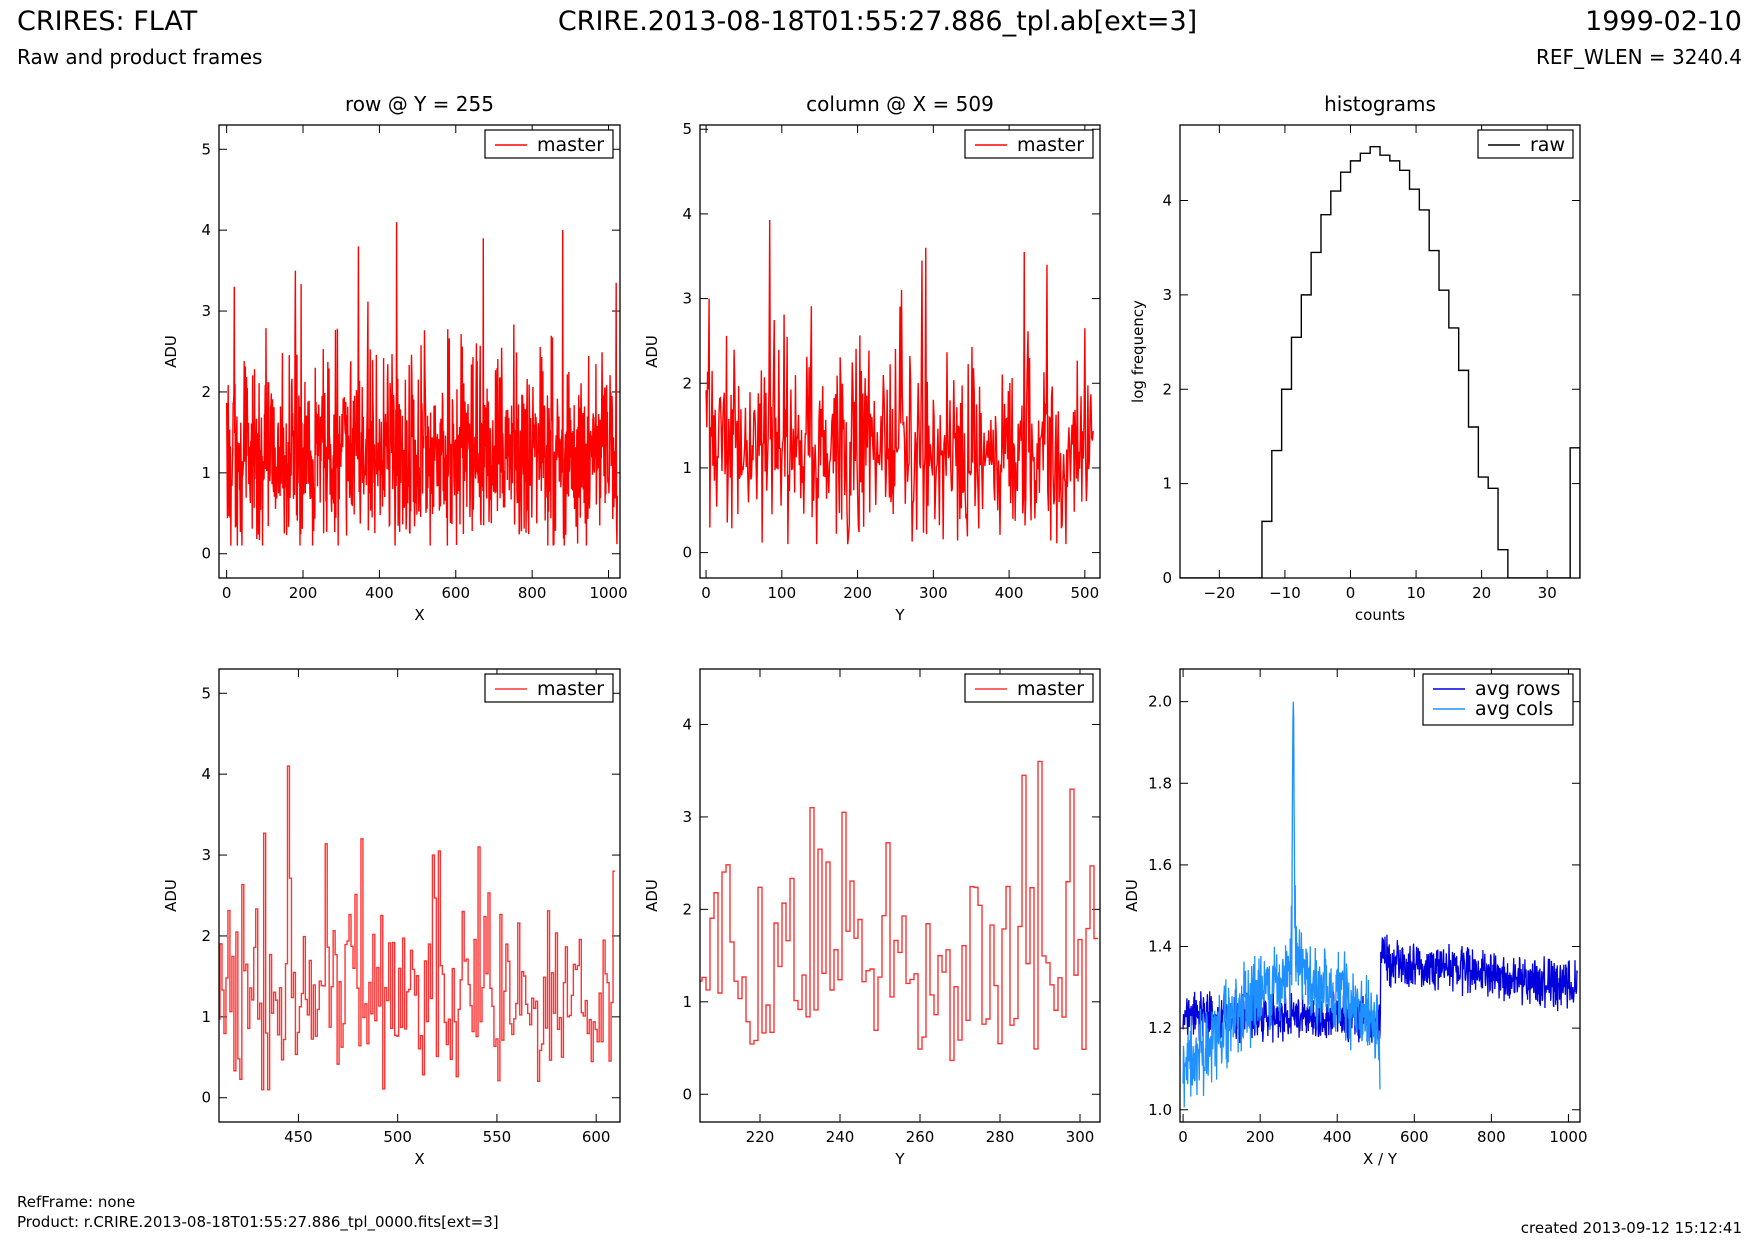  I want to click on legend: raw, so click(1525, 144).